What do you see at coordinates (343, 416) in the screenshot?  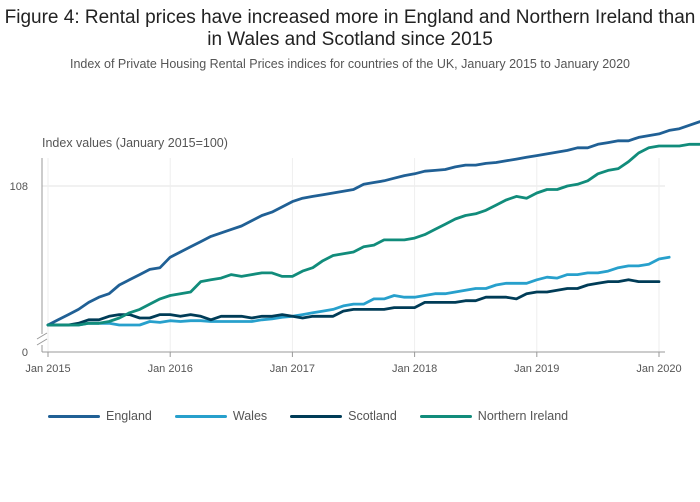 I see `legend-item-scotland: Scotland` at bounding box center [343, 416].